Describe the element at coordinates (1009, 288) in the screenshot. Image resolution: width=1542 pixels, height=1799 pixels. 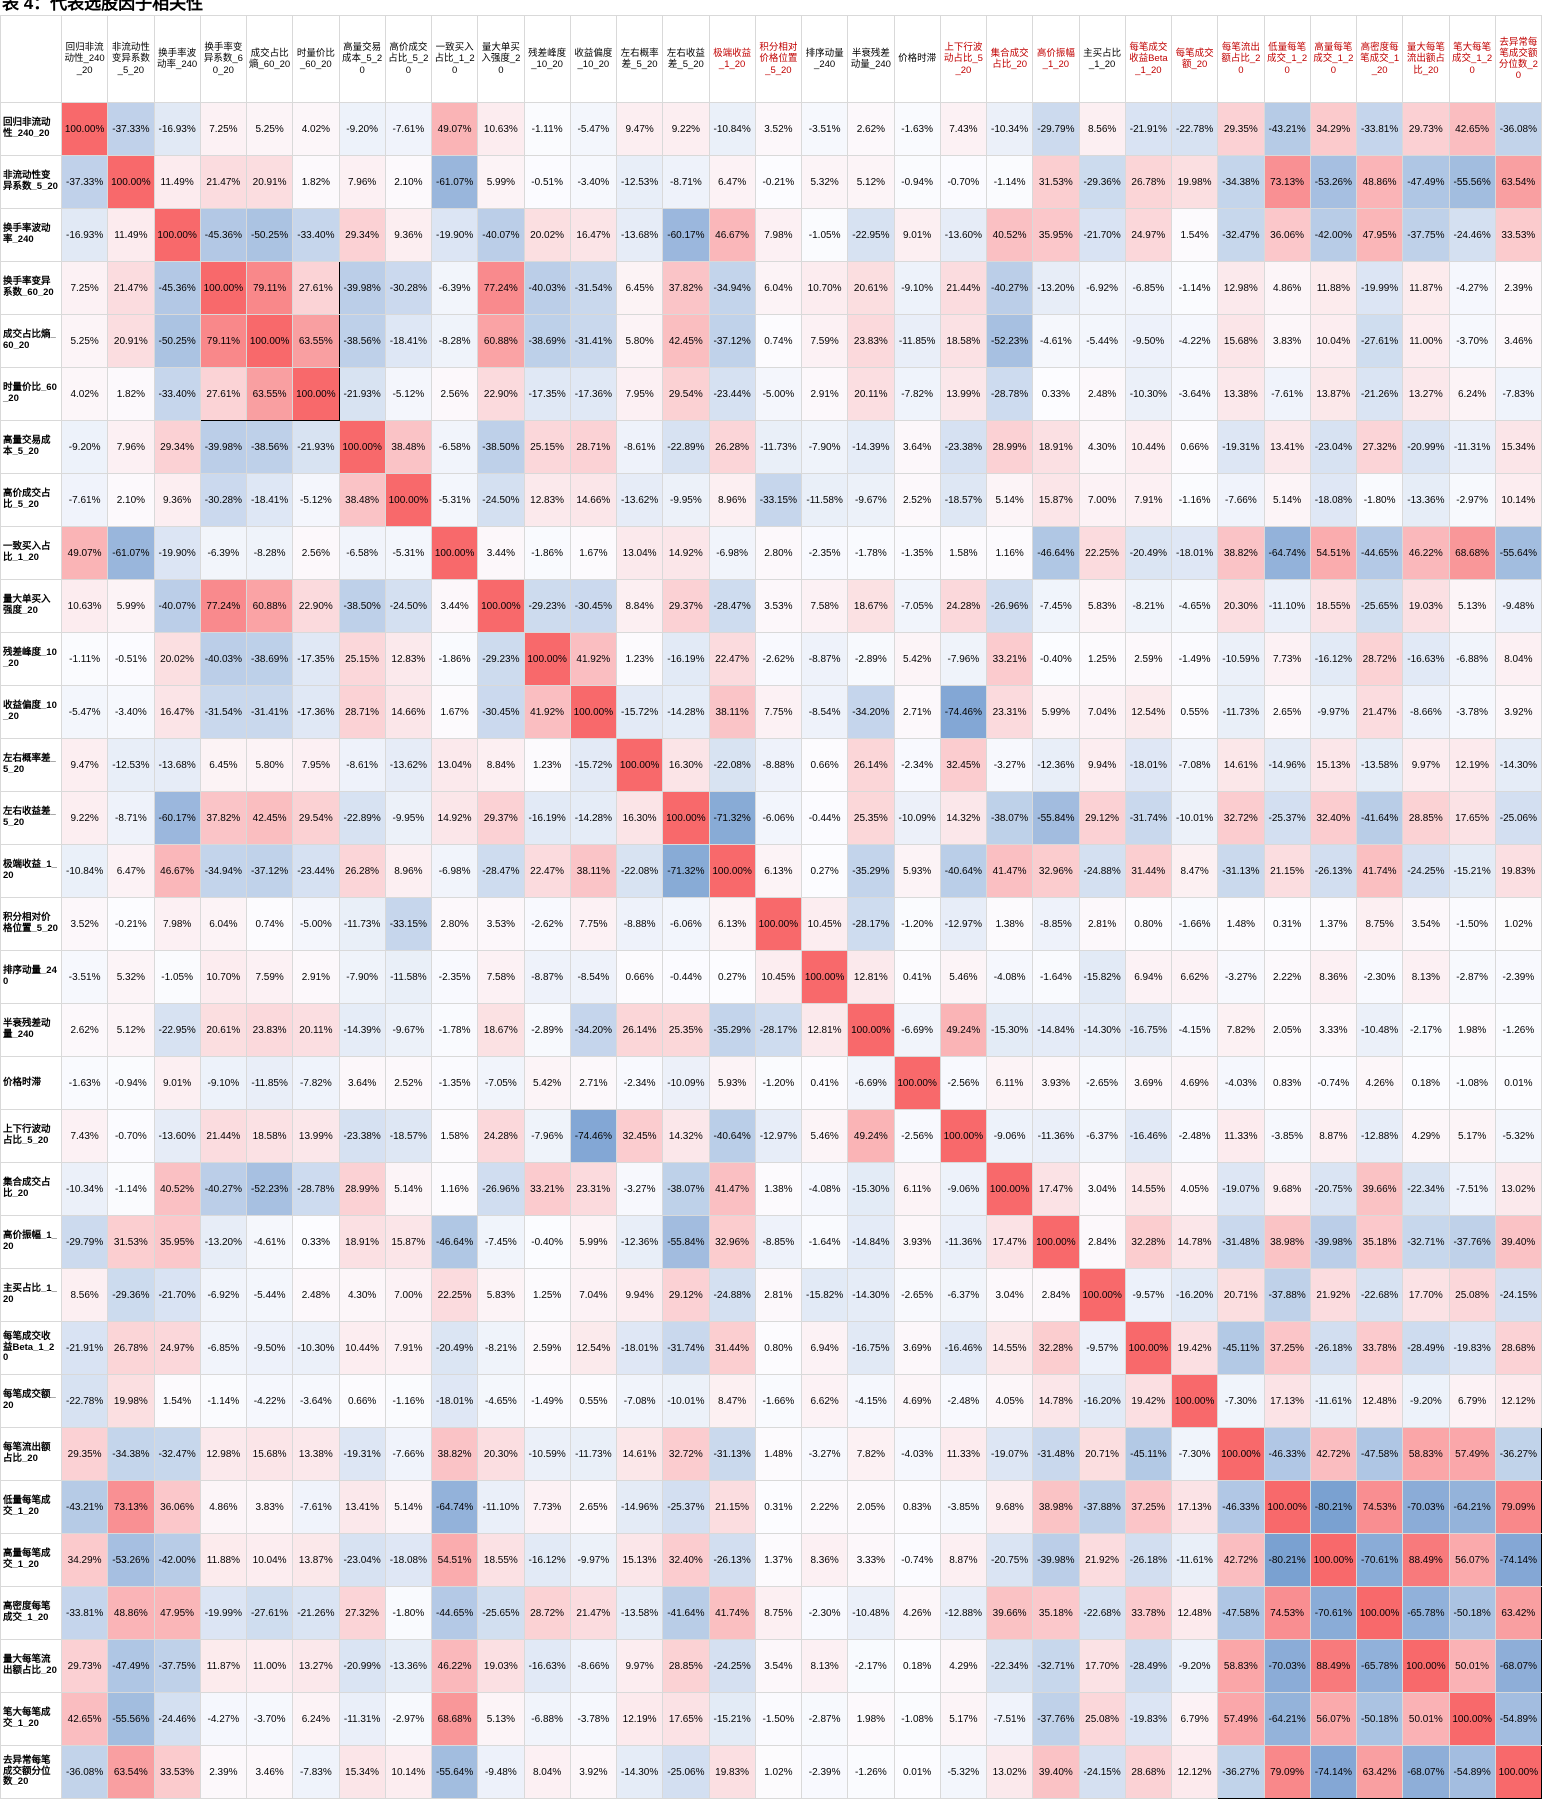
I see `matrix-cell: -40.27%` at that location.